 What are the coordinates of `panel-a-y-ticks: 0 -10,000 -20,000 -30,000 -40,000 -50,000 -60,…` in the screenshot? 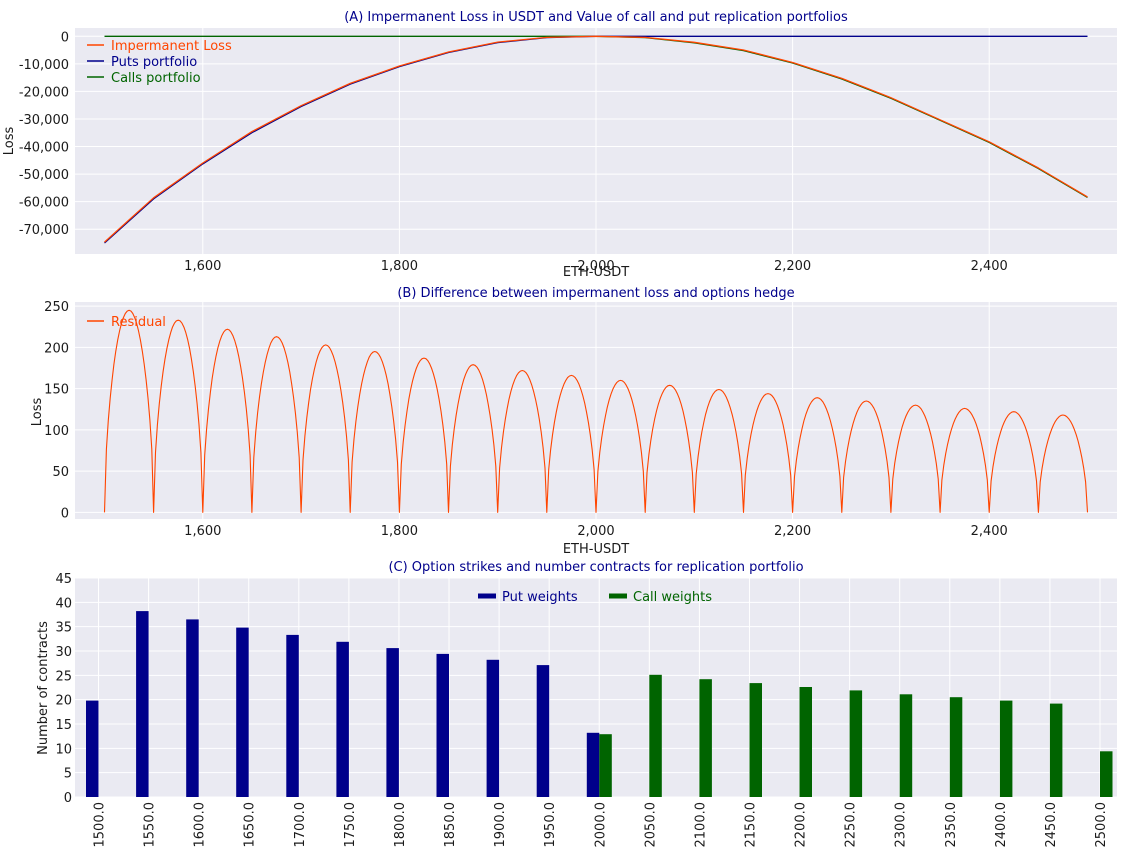 It's located at (44, 134).